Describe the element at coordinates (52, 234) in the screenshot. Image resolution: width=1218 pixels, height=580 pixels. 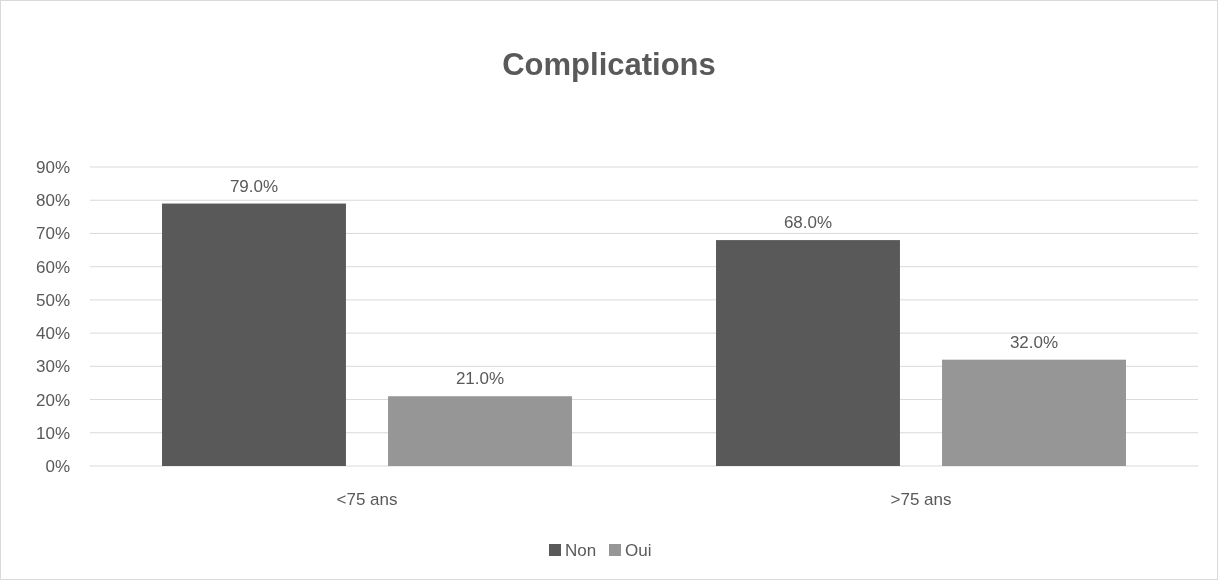
I see `y-tick-label: 70%` at that location.